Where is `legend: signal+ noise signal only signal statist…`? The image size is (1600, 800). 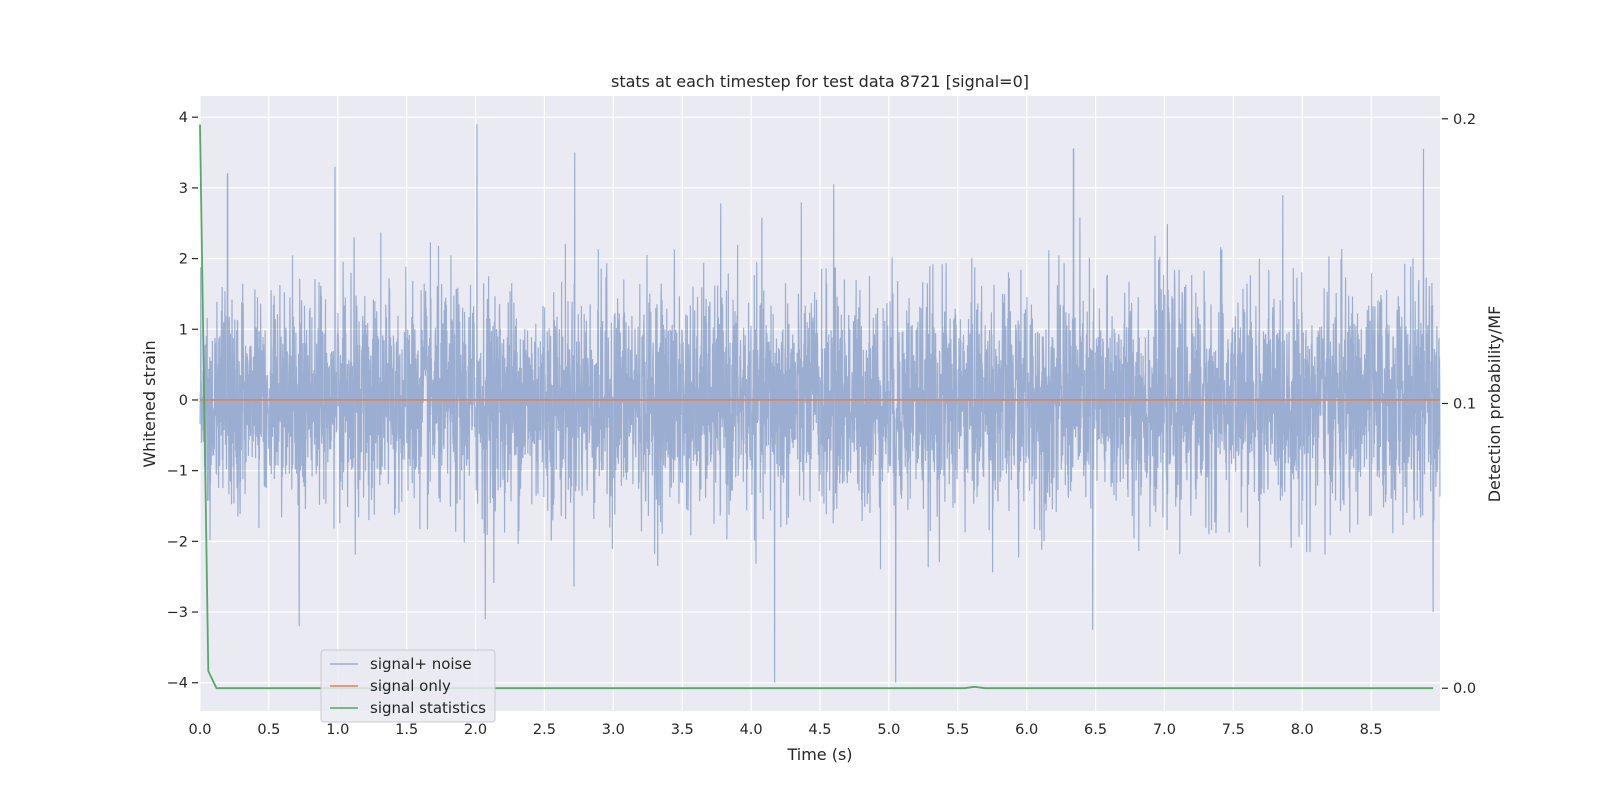
legend: signal+ noise signal only signal statist… is located at coordinates (408, 686).